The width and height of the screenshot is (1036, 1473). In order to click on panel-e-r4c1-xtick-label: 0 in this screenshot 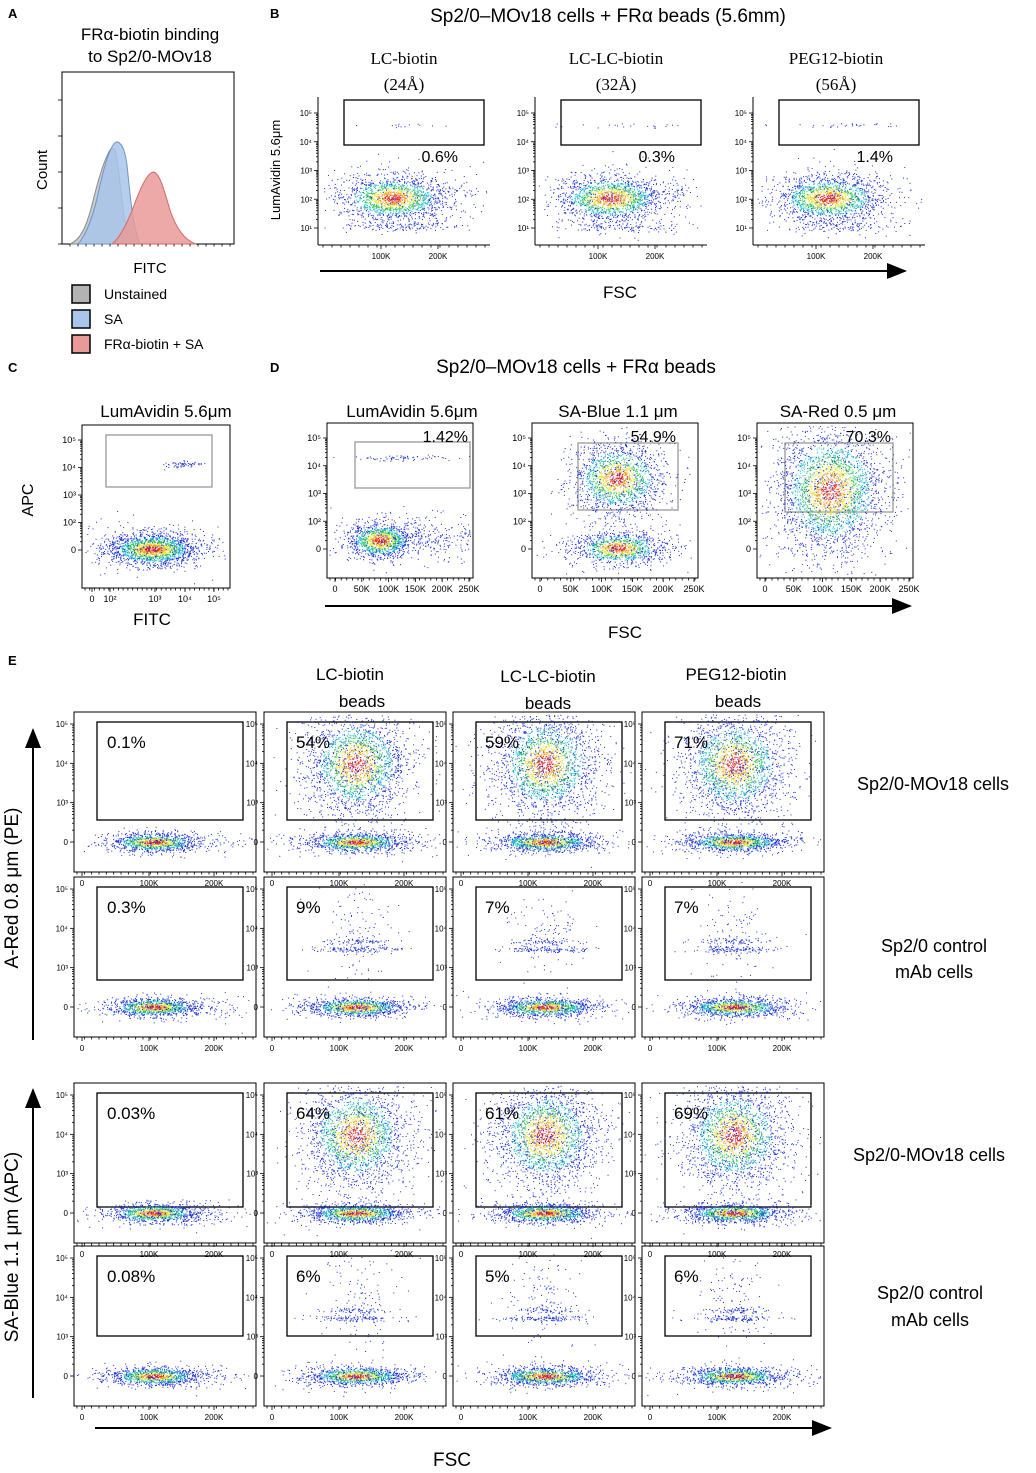, I will do `click(82, 1417)`.